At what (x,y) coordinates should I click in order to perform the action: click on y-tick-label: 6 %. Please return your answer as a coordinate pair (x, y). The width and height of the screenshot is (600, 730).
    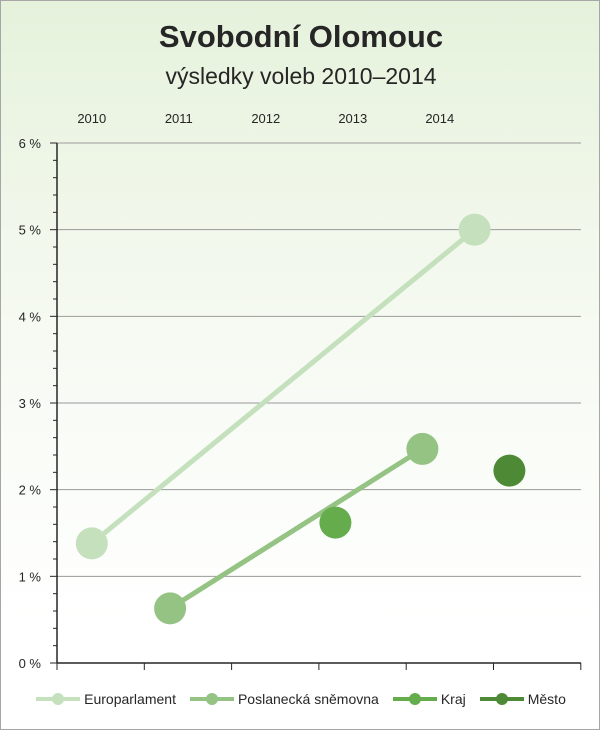
    Looking at the image, I should click on (30, 143).